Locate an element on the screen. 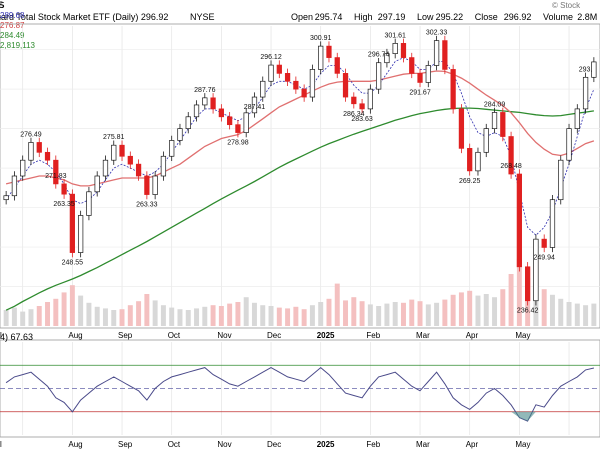 This screenshot has width=600, height=450. x-tick-label: Feb is located at coordinates (373, 444).